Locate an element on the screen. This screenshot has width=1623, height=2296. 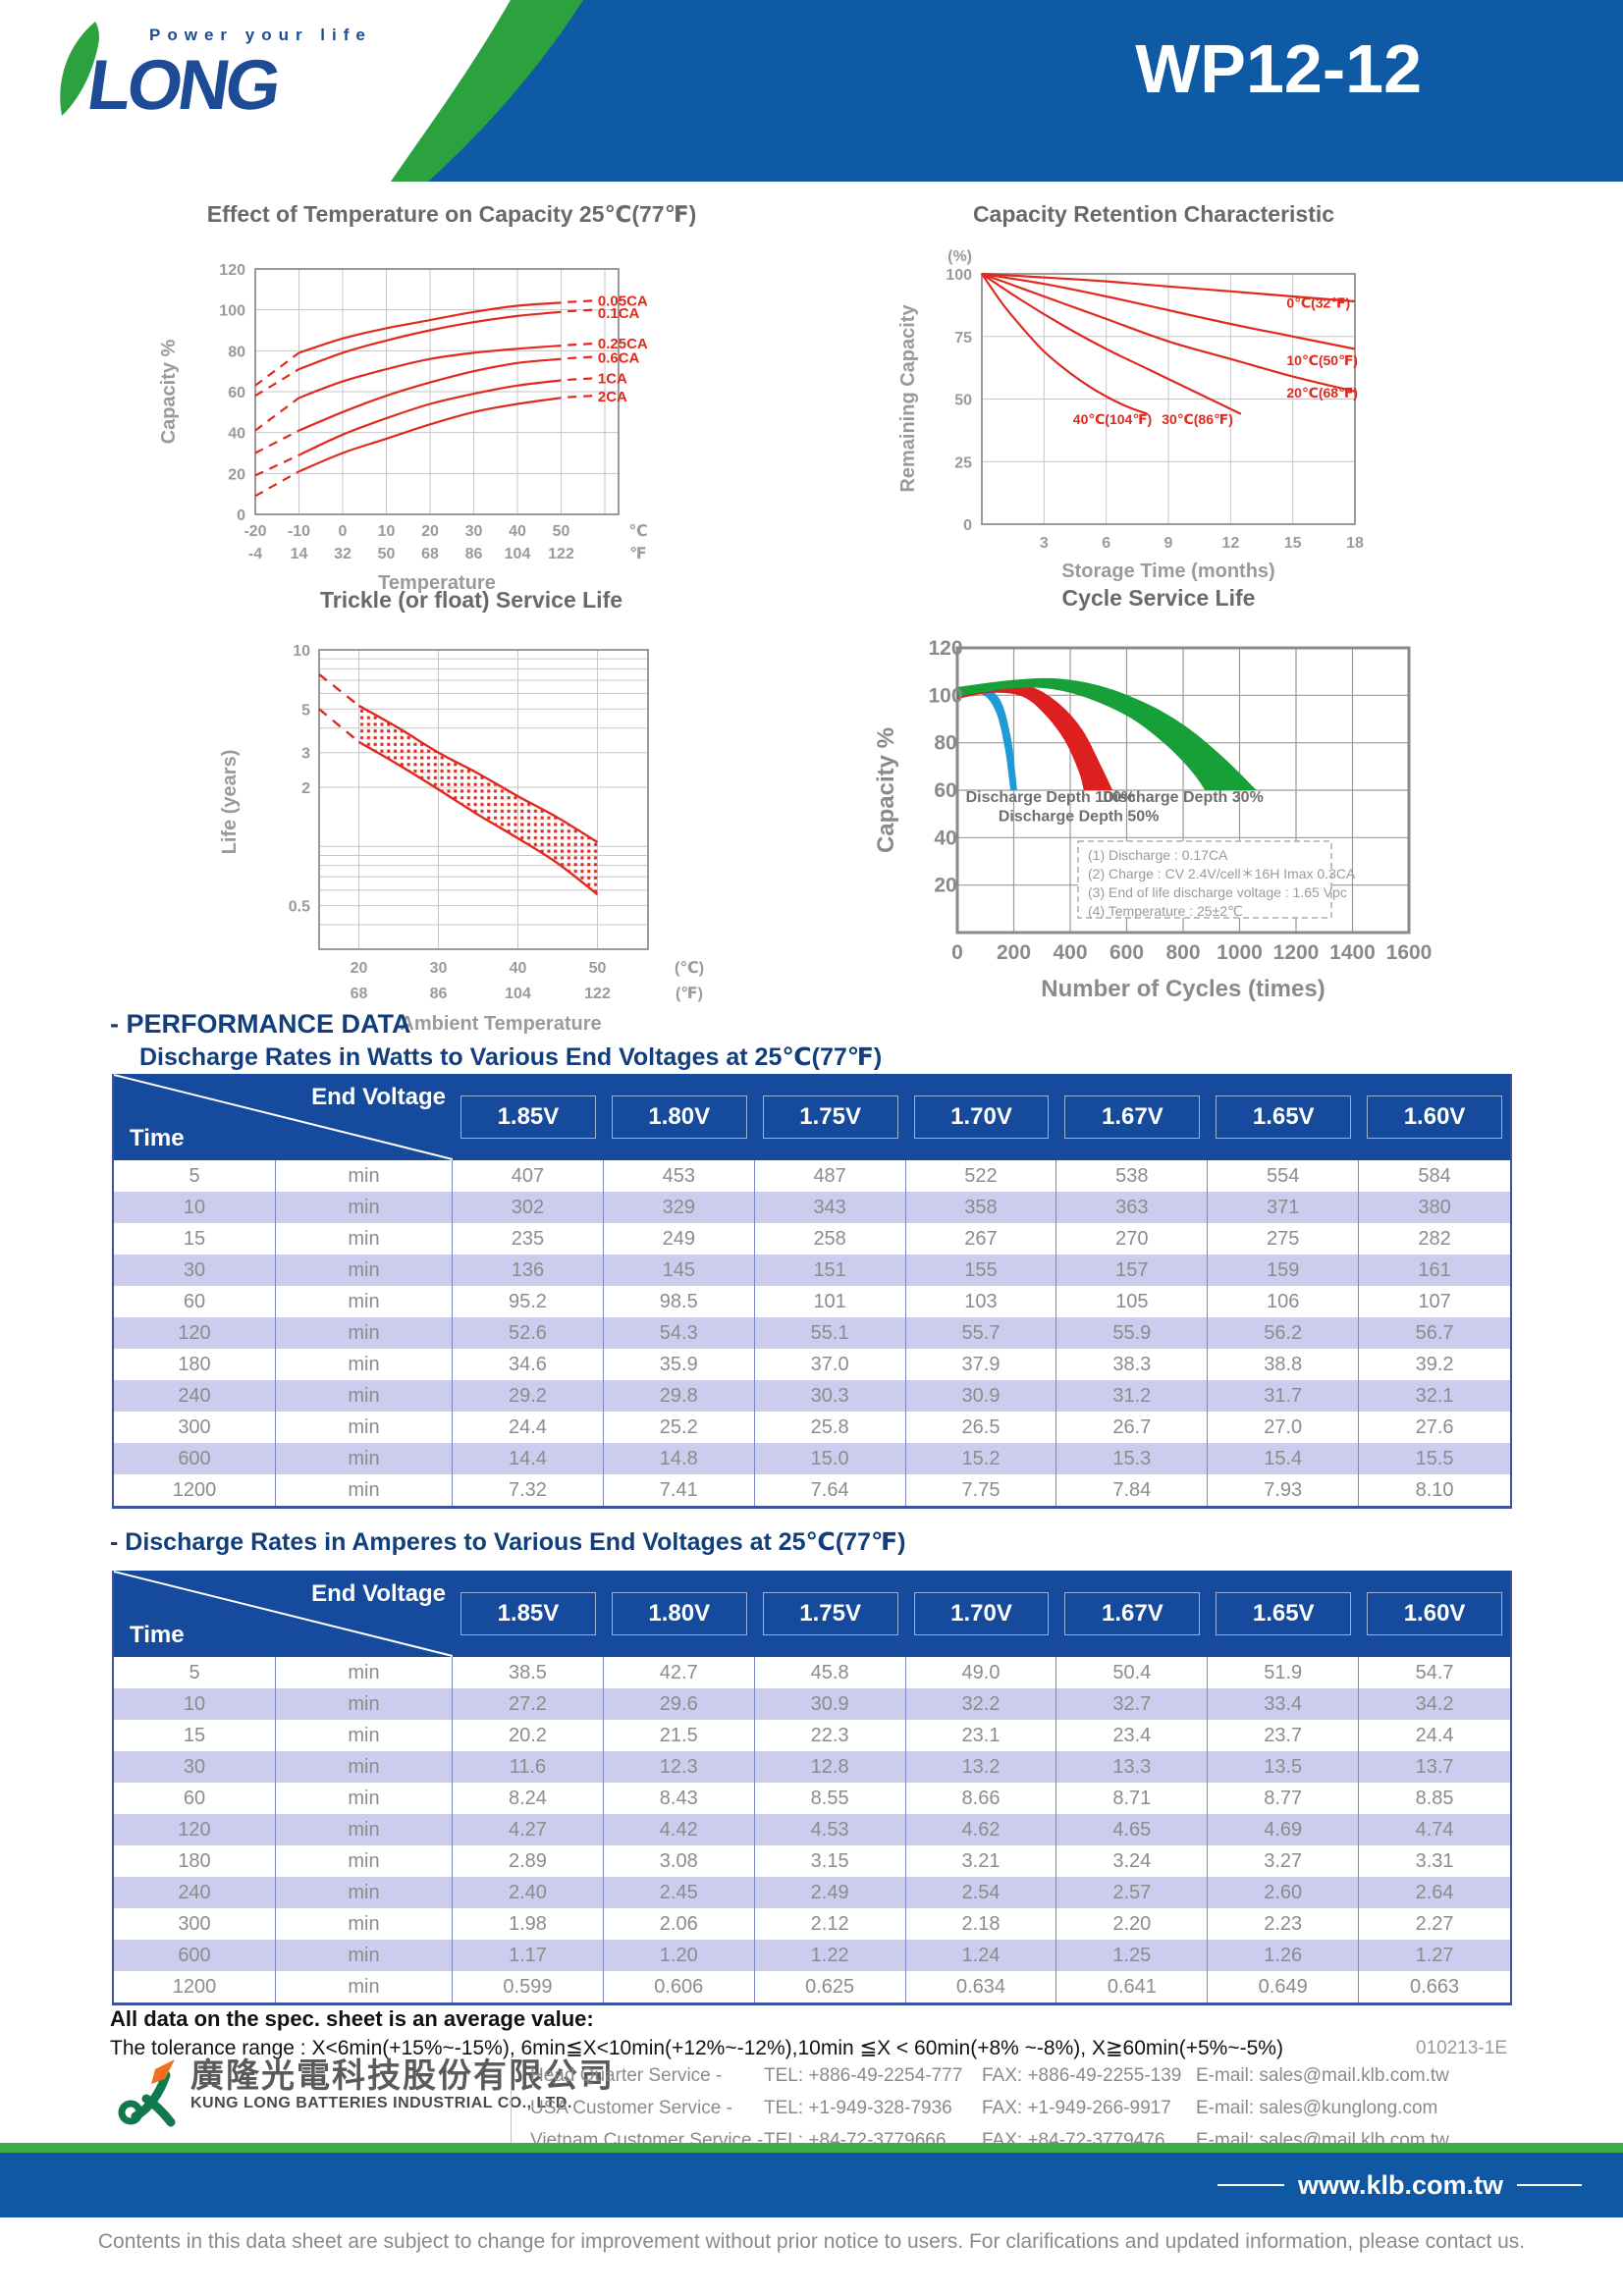
text-shape: Discharge Depth 100% is located at coordinates (1051, 797).